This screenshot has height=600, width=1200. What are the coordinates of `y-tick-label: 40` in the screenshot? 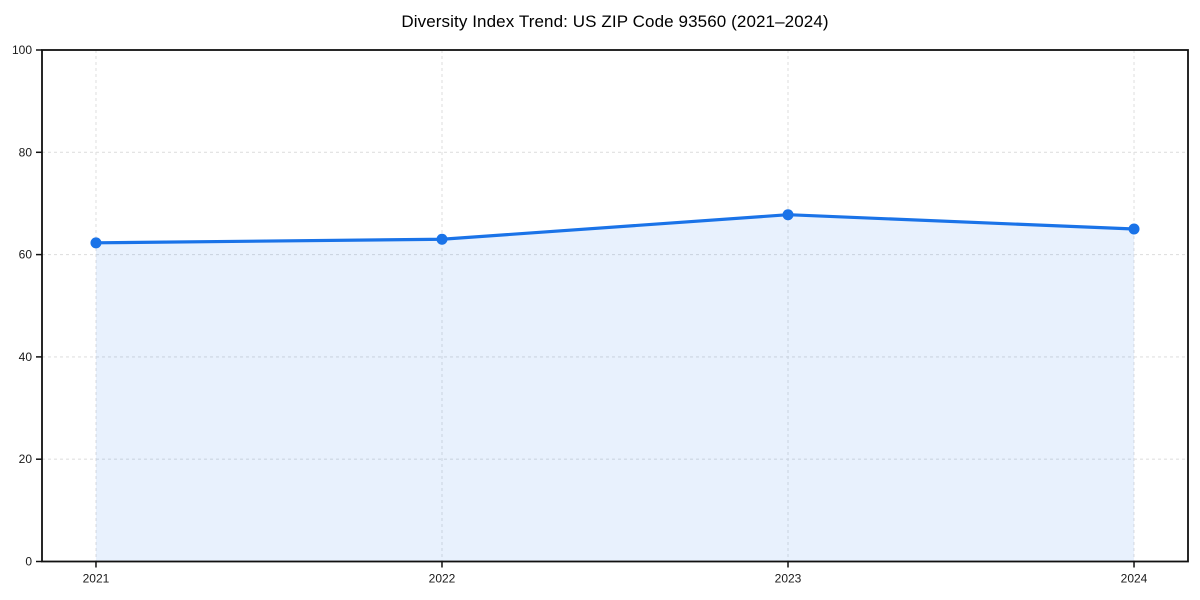 It's located at (26, 357).